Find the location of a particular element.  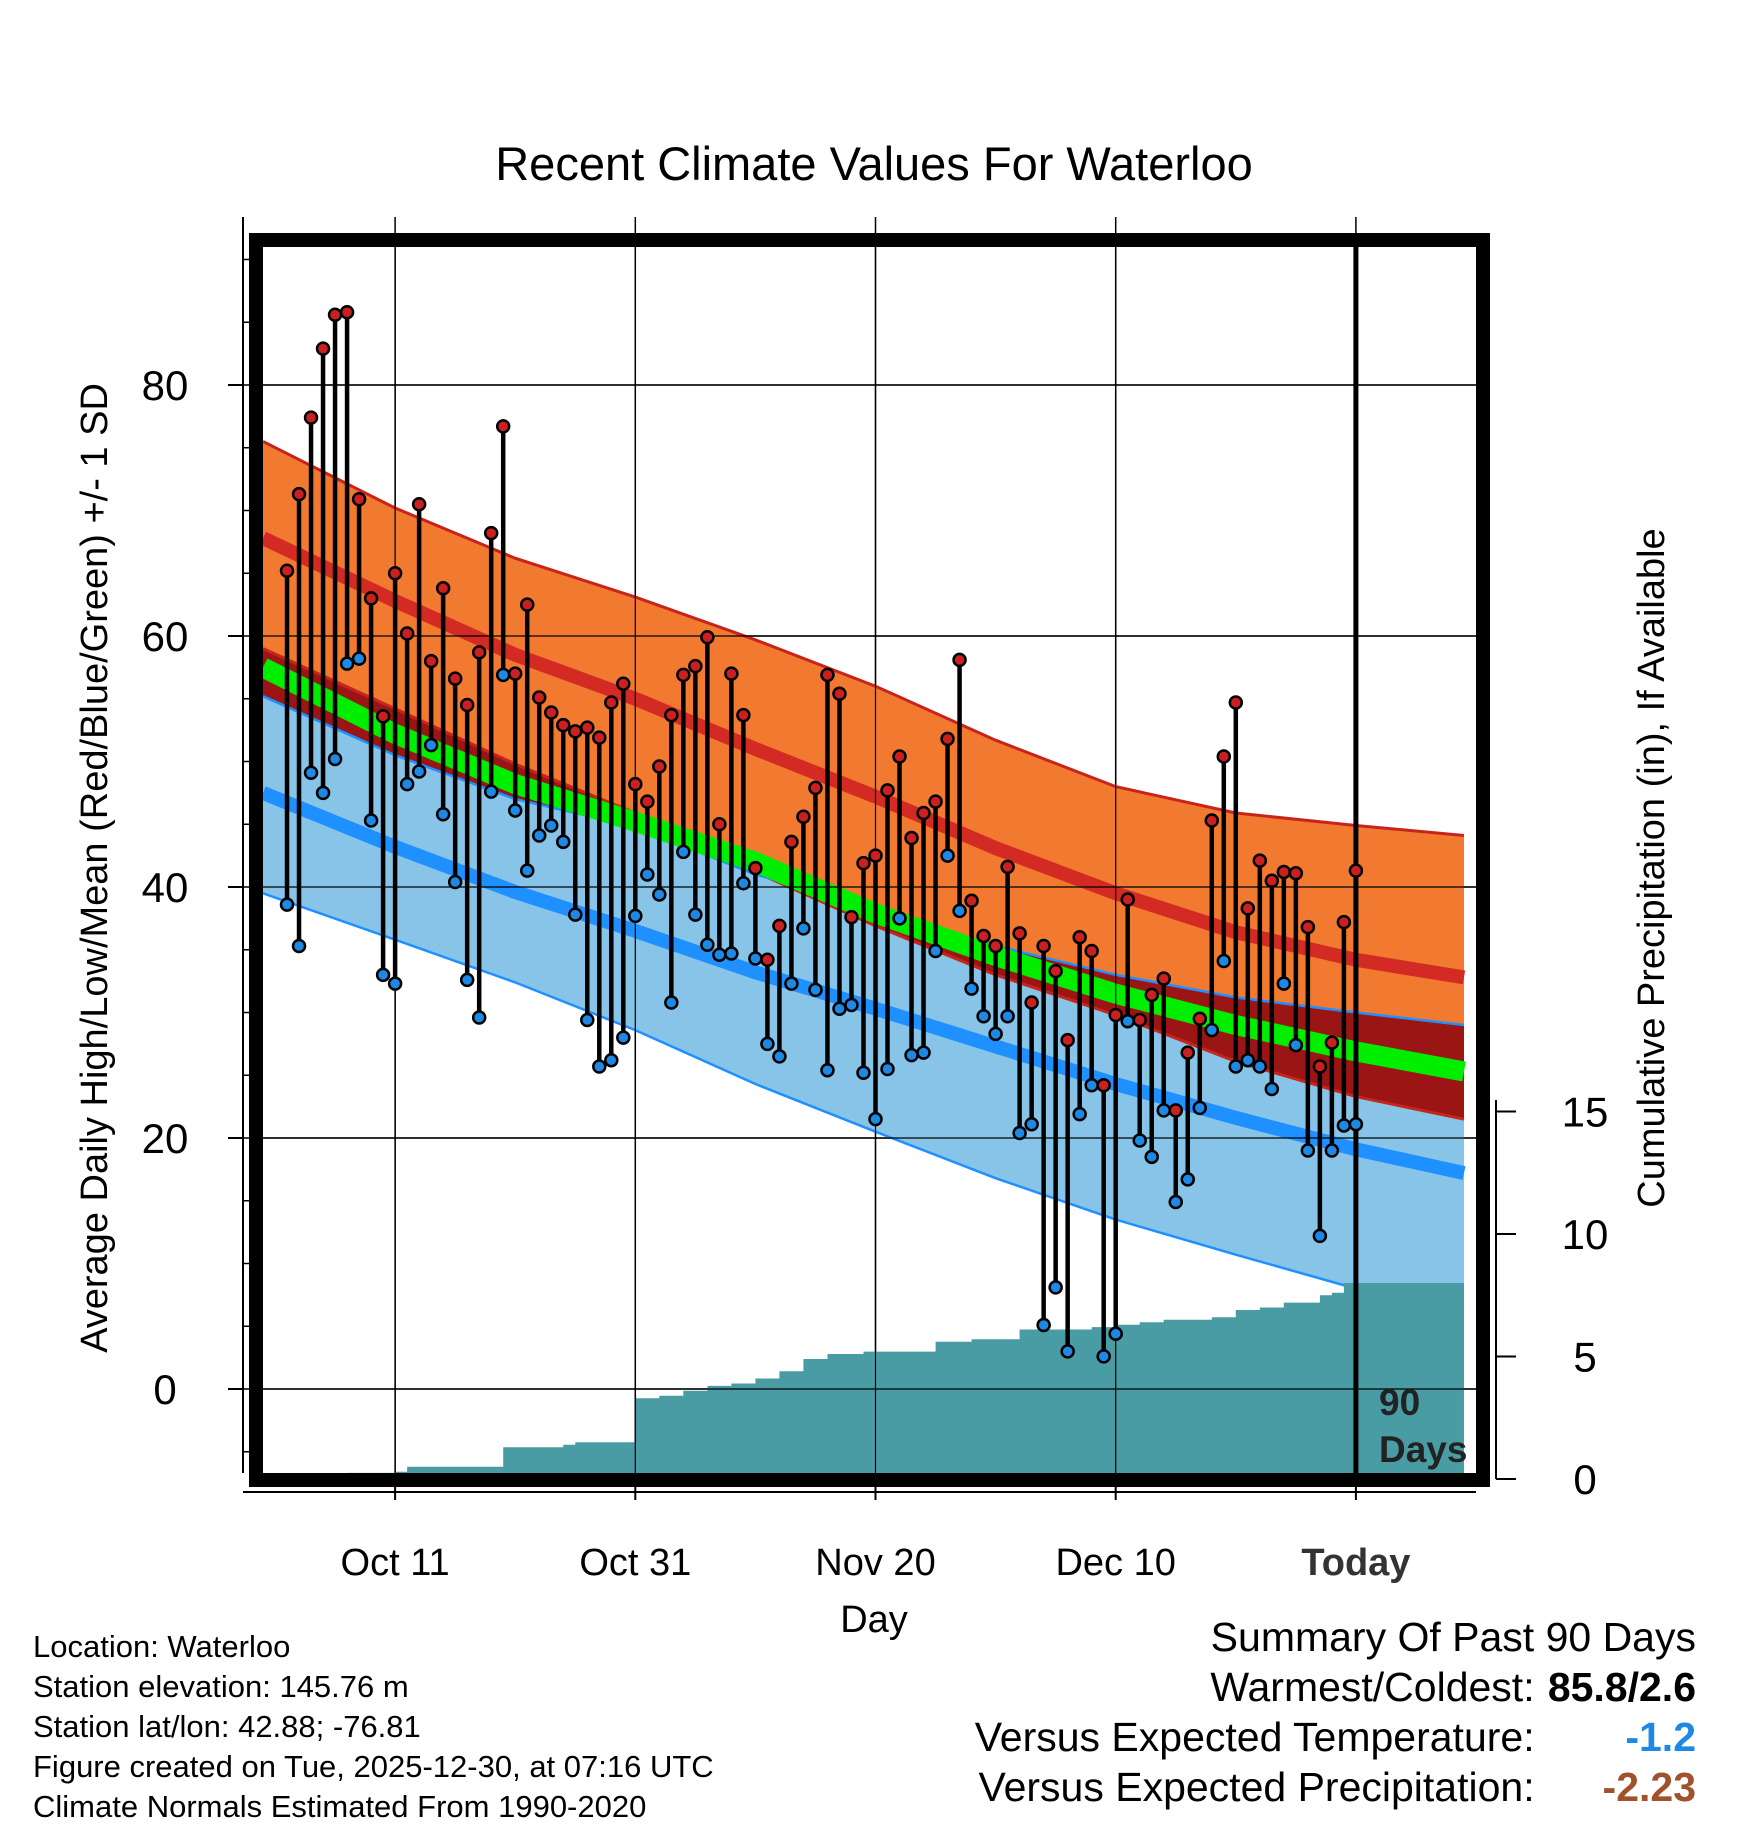

precip-departure-label: Versus Expected Precipitation: is located at coordinates (1256, 1787).